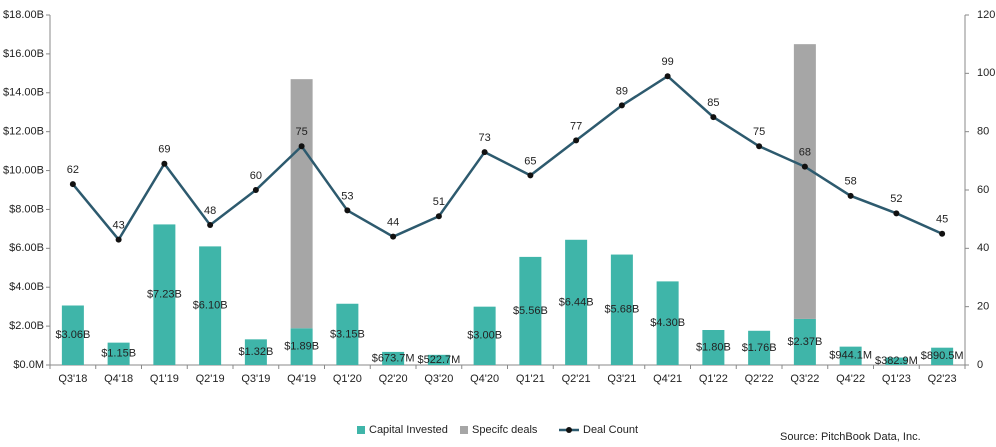 The image size is (996, 447). I want to click on y-tick-label: $6.00B, so click(26, 248).